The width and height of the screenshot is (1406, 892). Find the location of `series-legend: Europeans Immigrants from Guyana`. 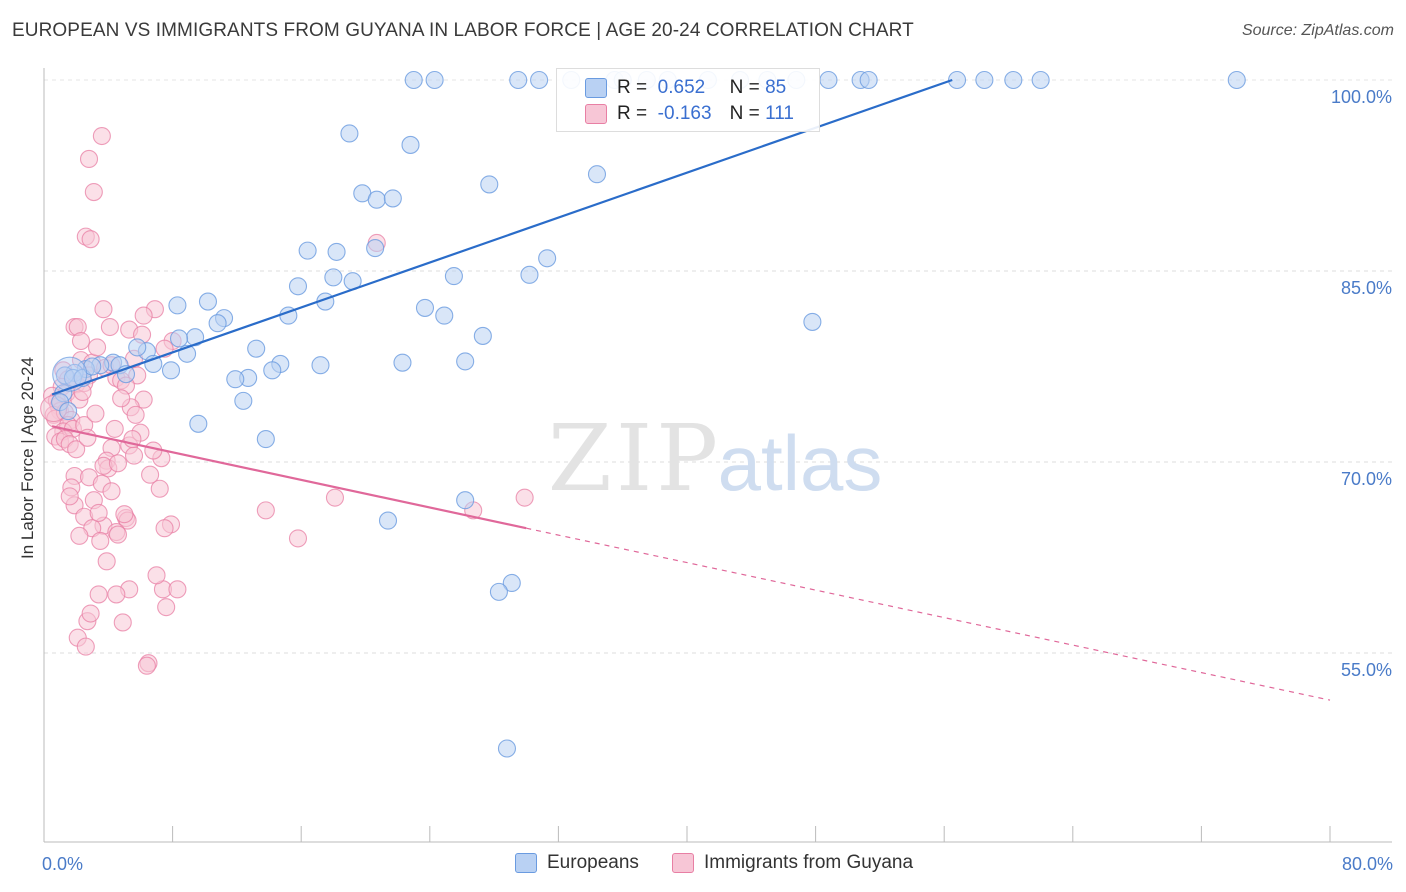

series-legend: Europeans Immigrants from Guyana is located at coordinates (703, 865).